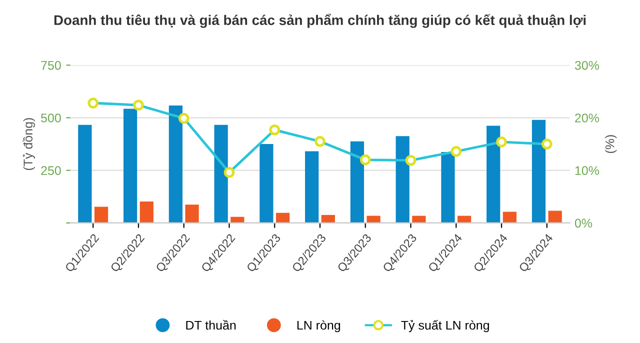  What do you see at coordinates (51, 118) in the screenshot?
I see `y-tick-label: 500` at bounding box center [51, 118].